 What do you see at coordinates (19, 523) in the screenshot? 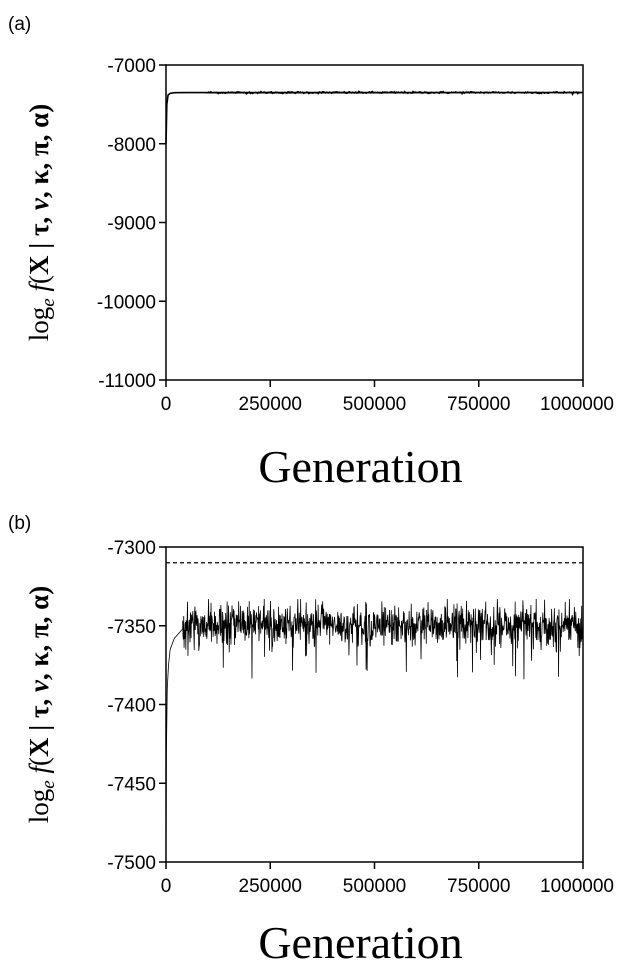
I see `panel-label: (b)` at bounding box center [19, 523].